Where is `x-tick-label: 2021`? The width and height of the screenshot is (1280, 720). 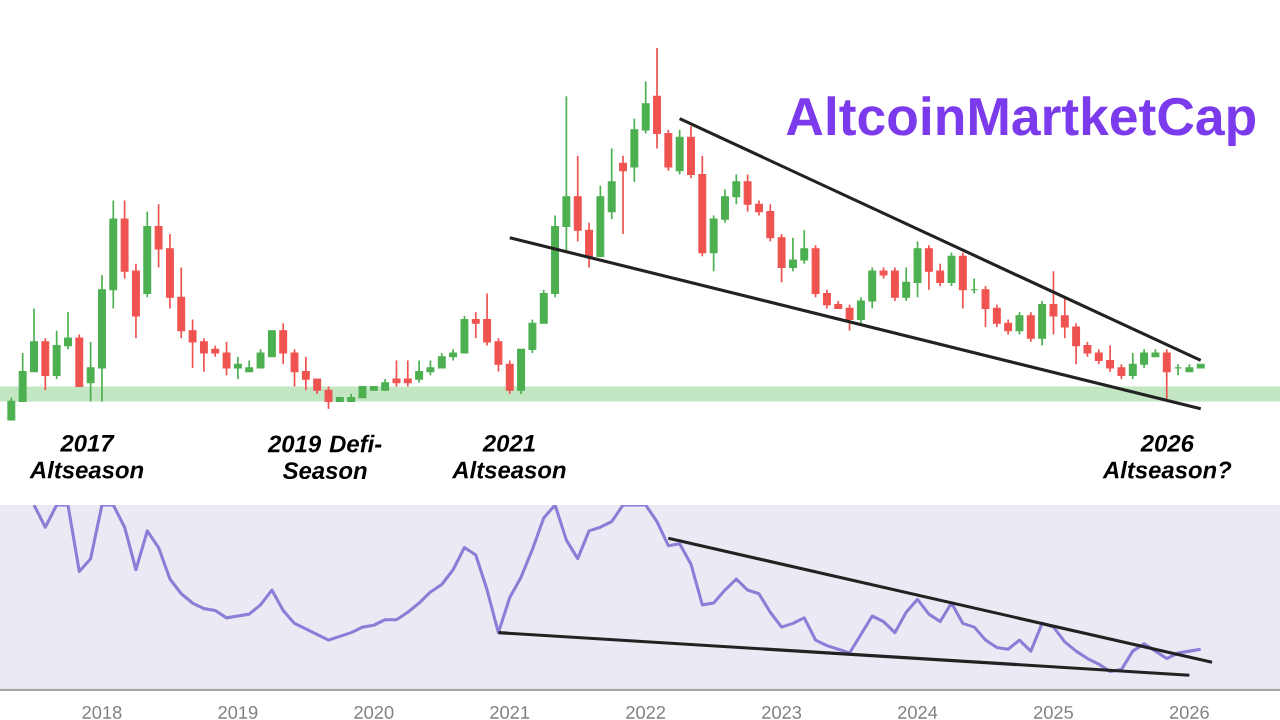
x-tick-label: 2021 is located at coordinates (510, 712).